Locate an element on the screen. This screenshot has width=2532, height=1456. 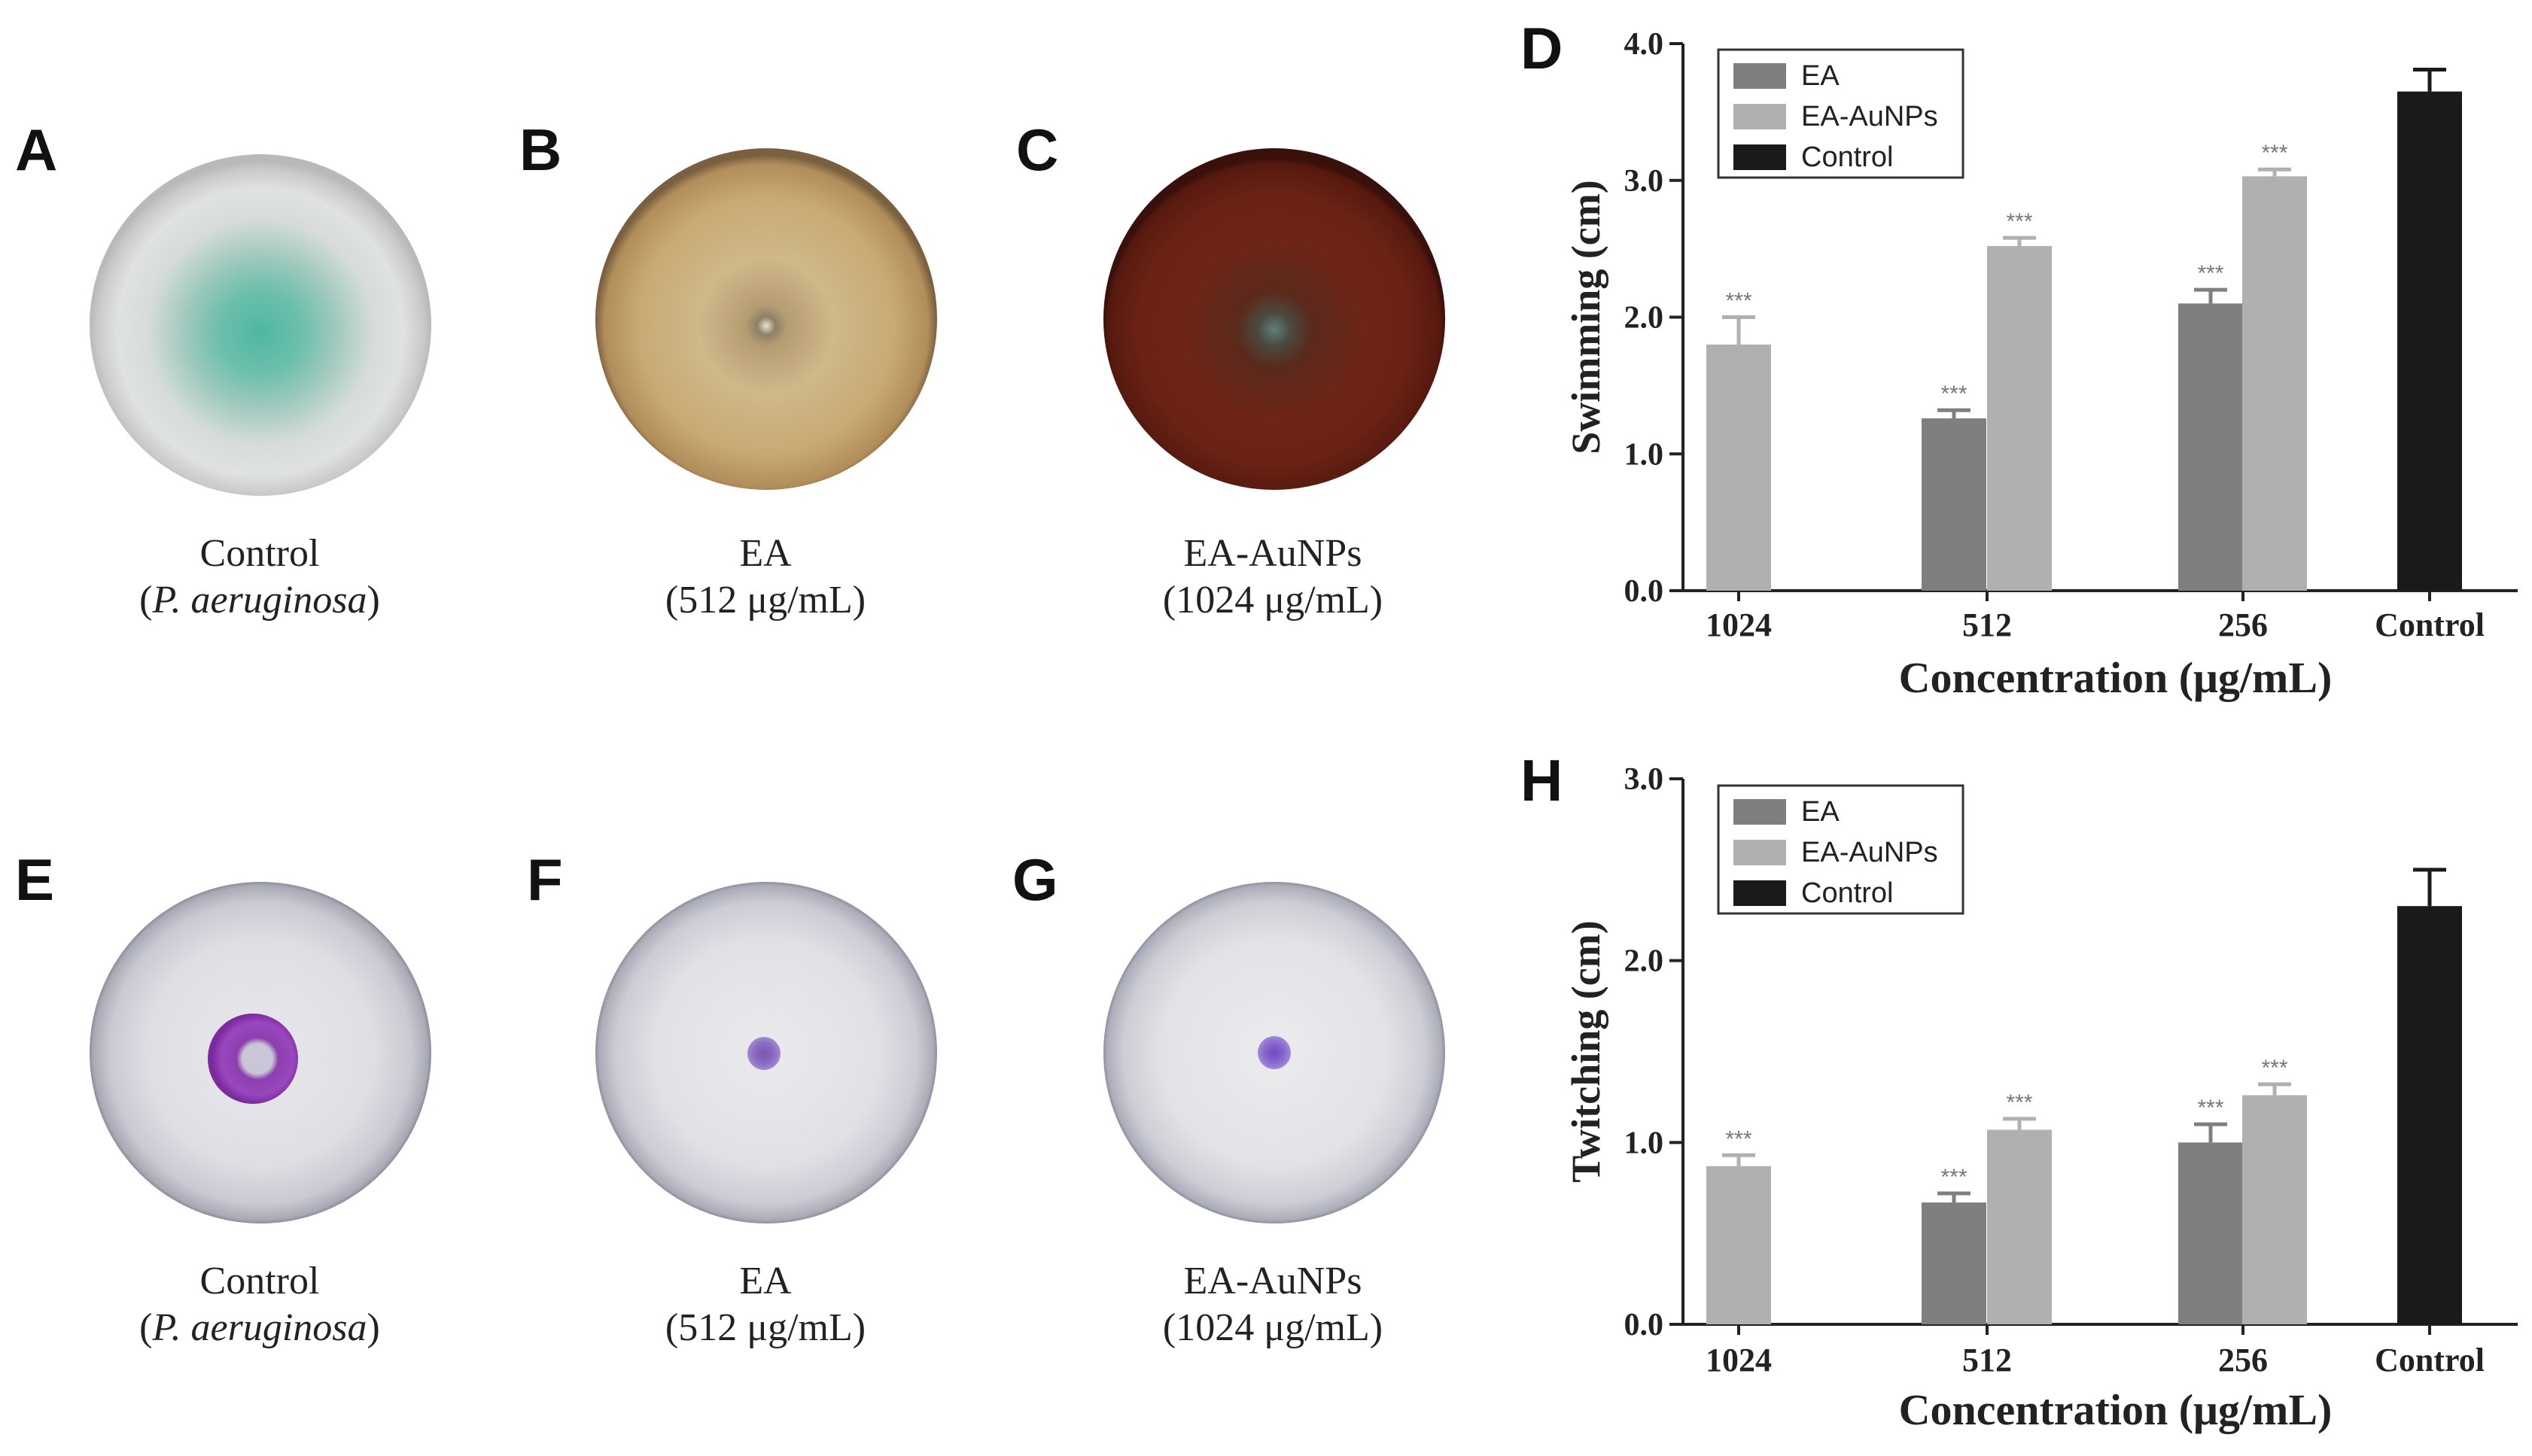
caption-f-line2: (512 μg/mL) is located at coordinates (765, 1327).